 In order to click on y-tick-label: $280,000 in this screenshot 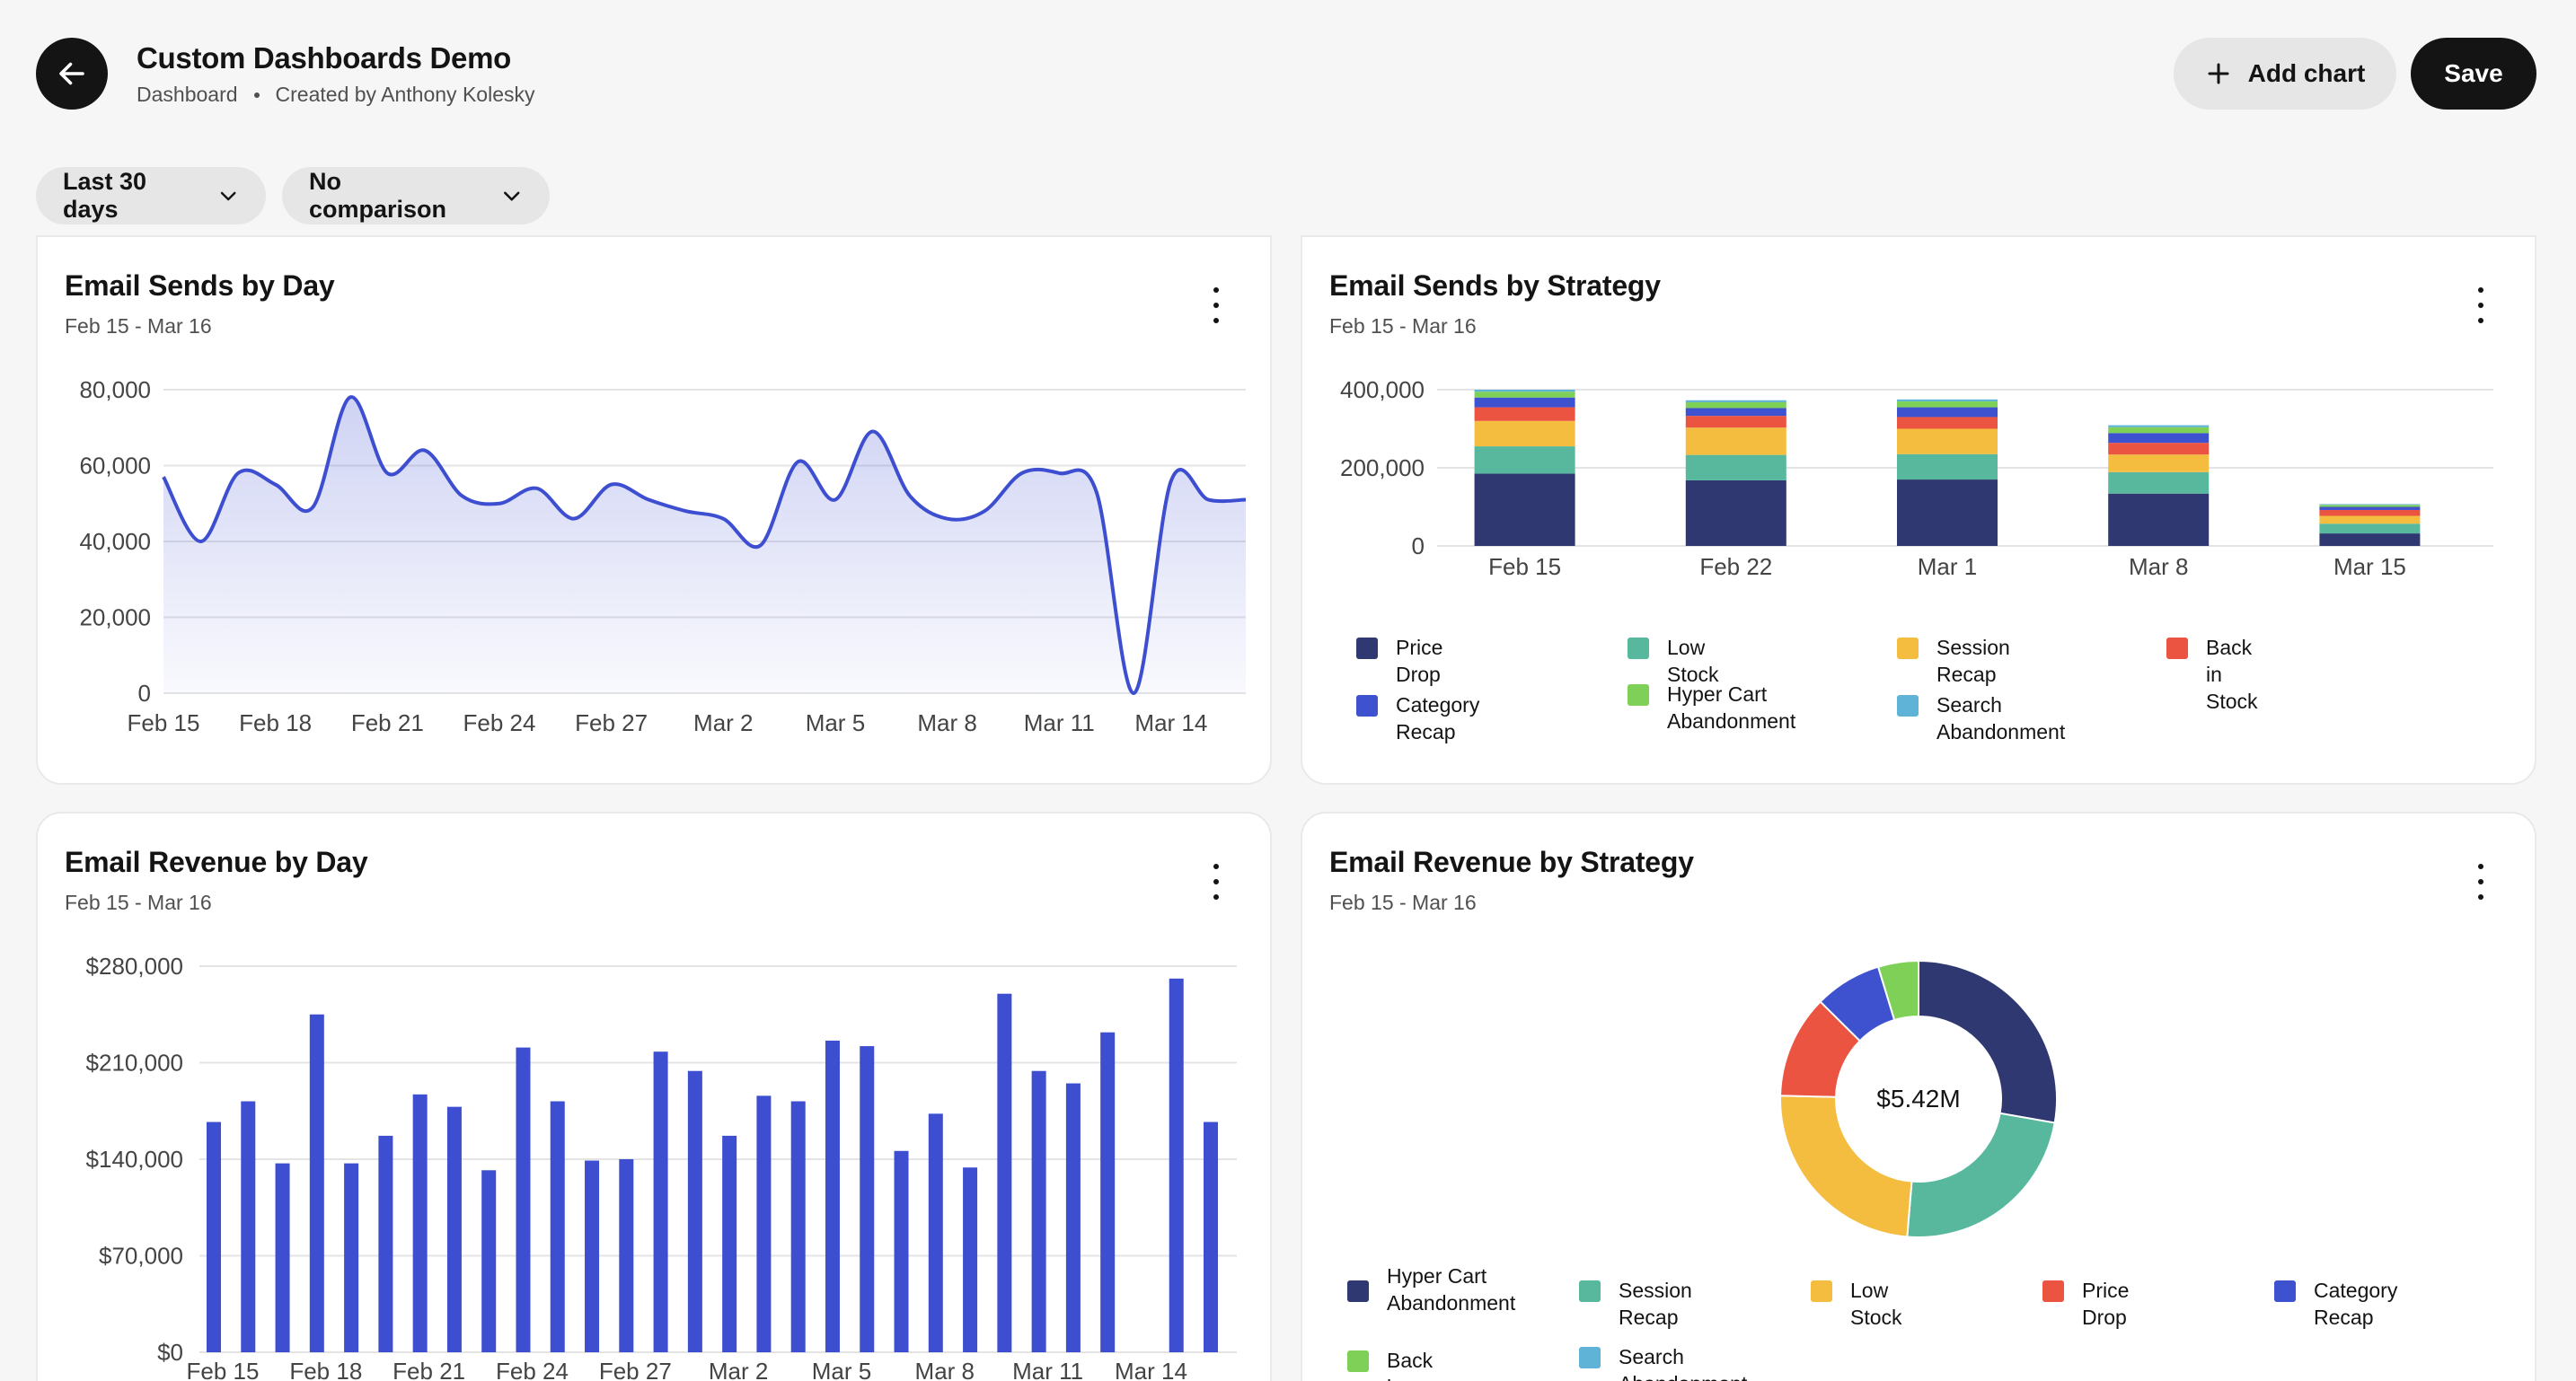, I will do `click(134, 966)`.